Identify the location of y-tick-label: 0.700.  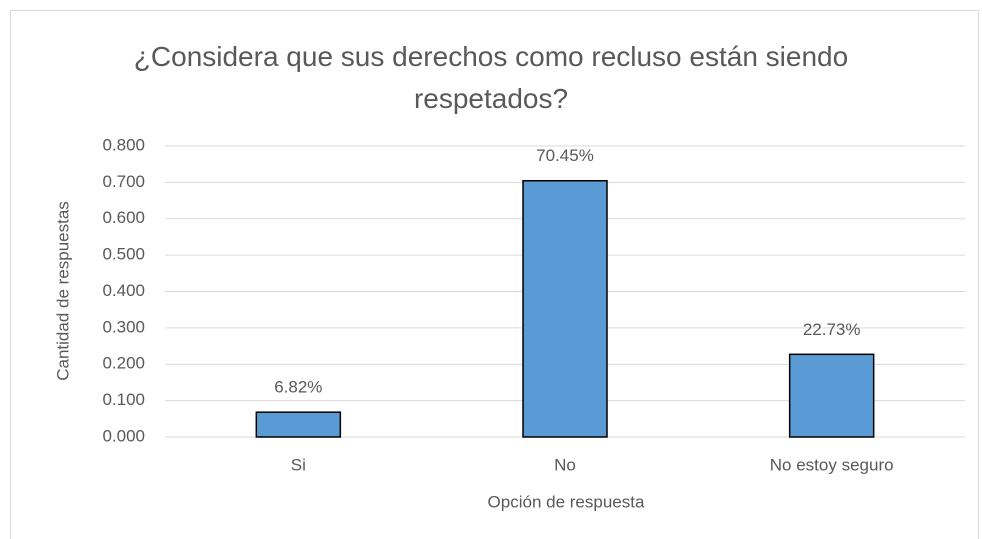
(123, 181).